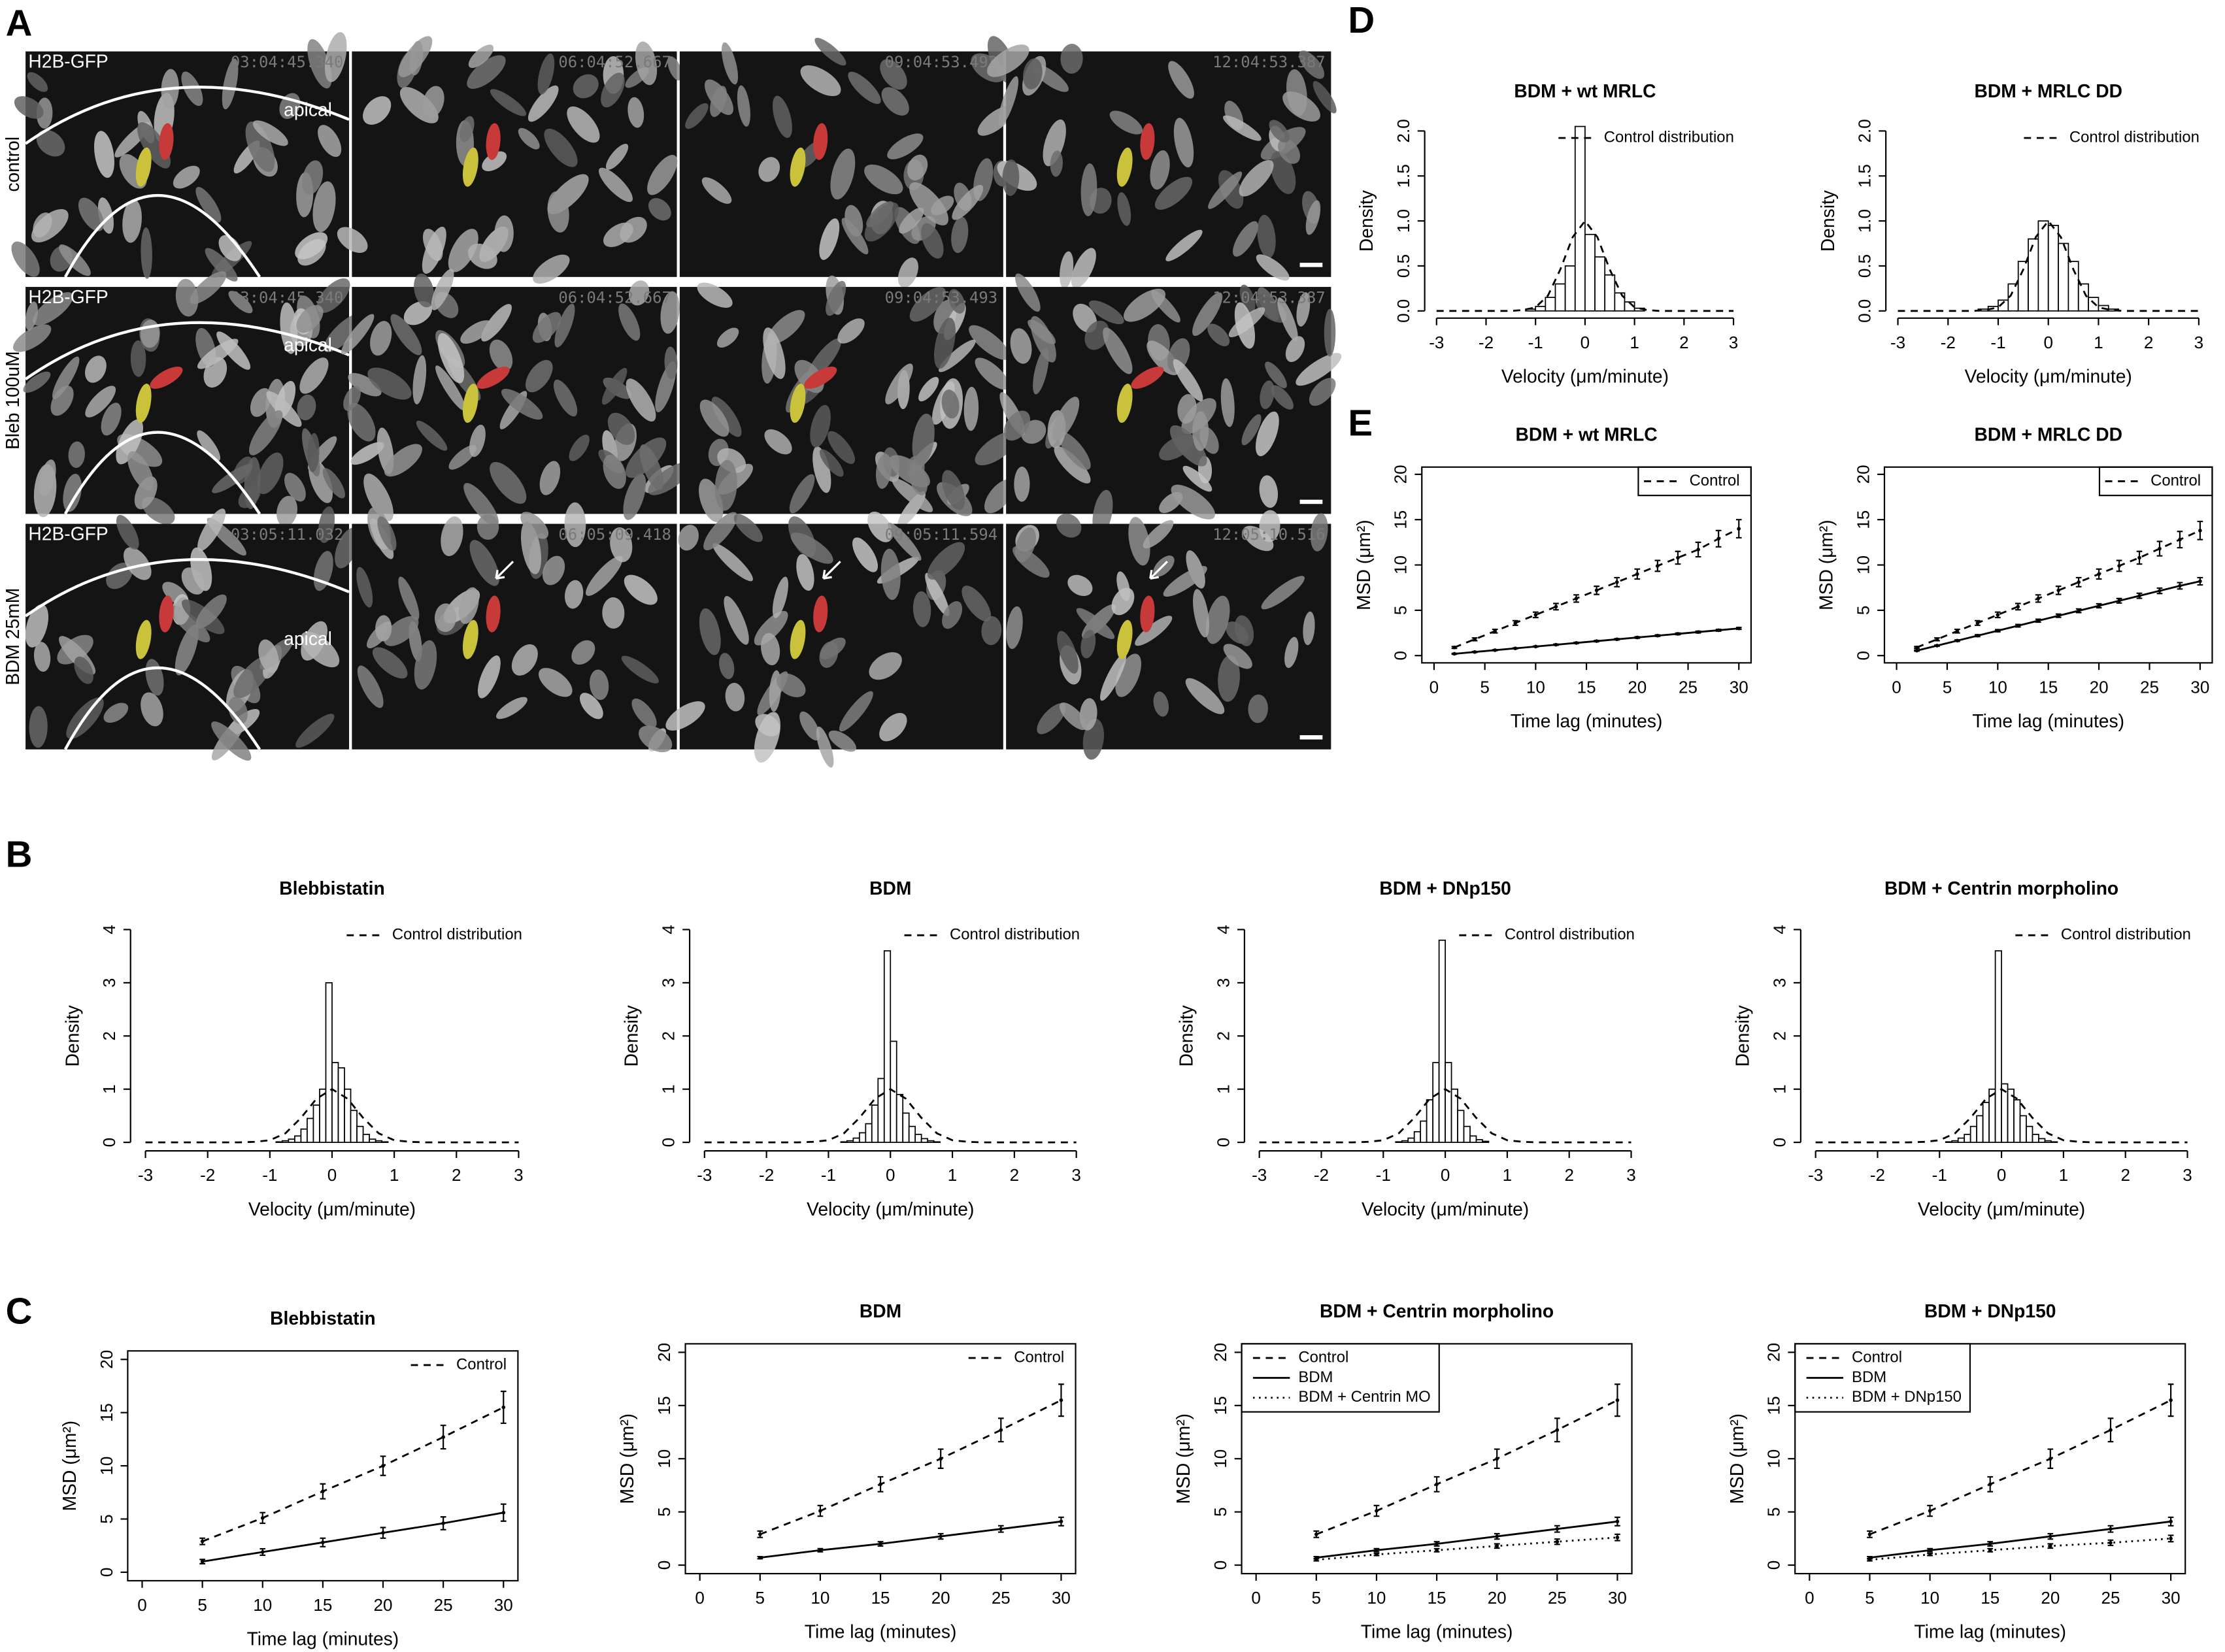 This screenshot has height=1652, width=2225. I want to click on y-tick-label: 2, so click(1779, 1036).